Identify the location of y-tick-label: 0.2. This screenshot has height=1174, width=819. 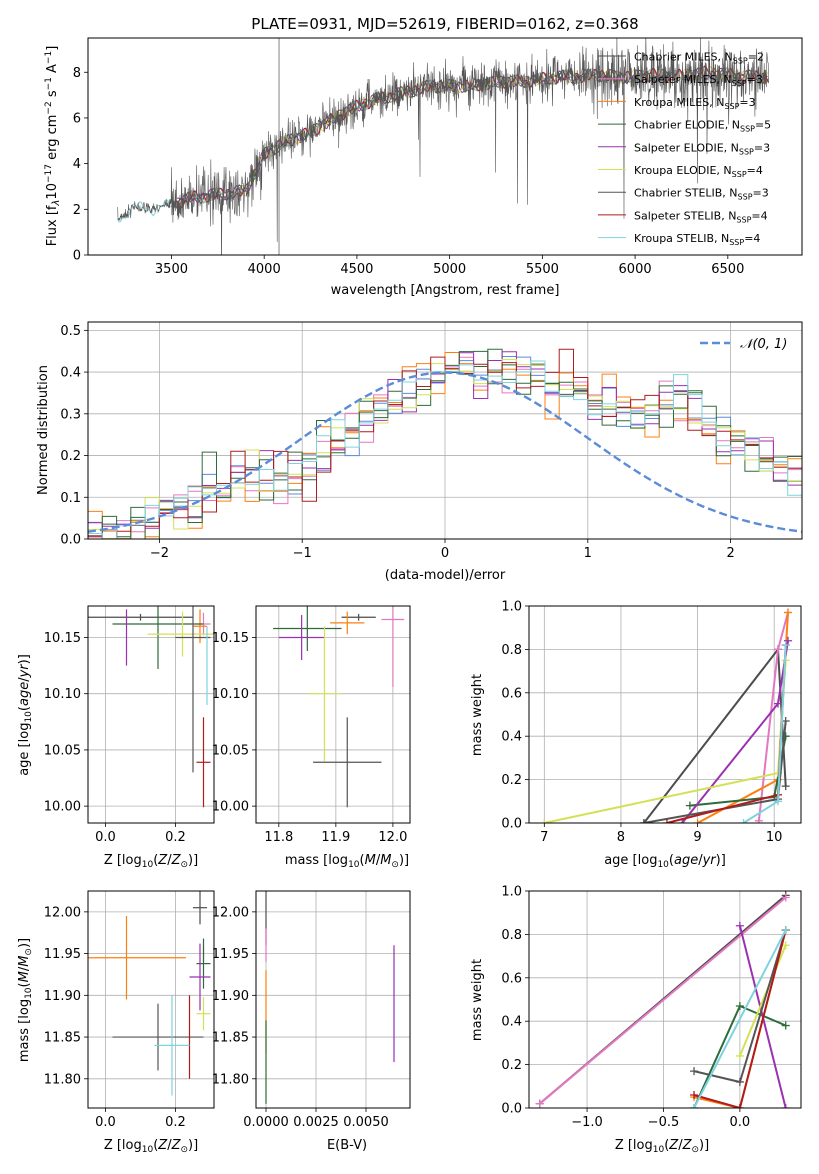
(70, 456).